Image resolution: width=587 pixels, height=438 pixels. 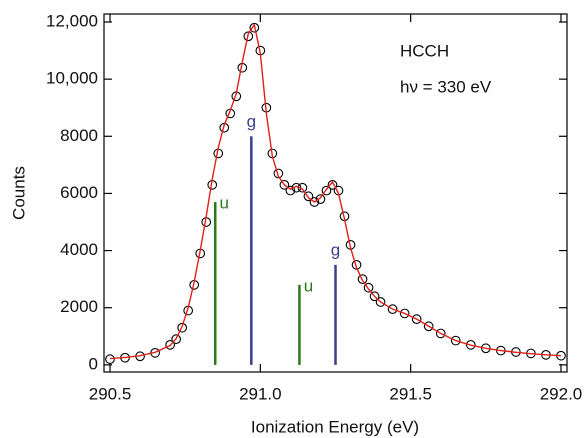 I want to click on x-tick-label: 292.0, so click(x=561, y=393).